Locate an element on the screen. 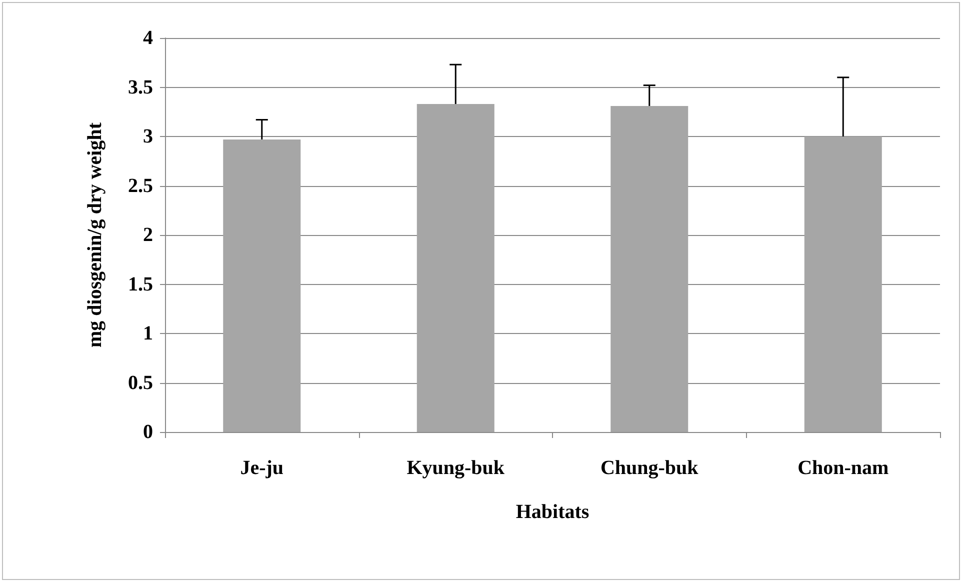 The image size is (964, 584). y-tick-label: 1.5 is located at coordinates (140, 284).